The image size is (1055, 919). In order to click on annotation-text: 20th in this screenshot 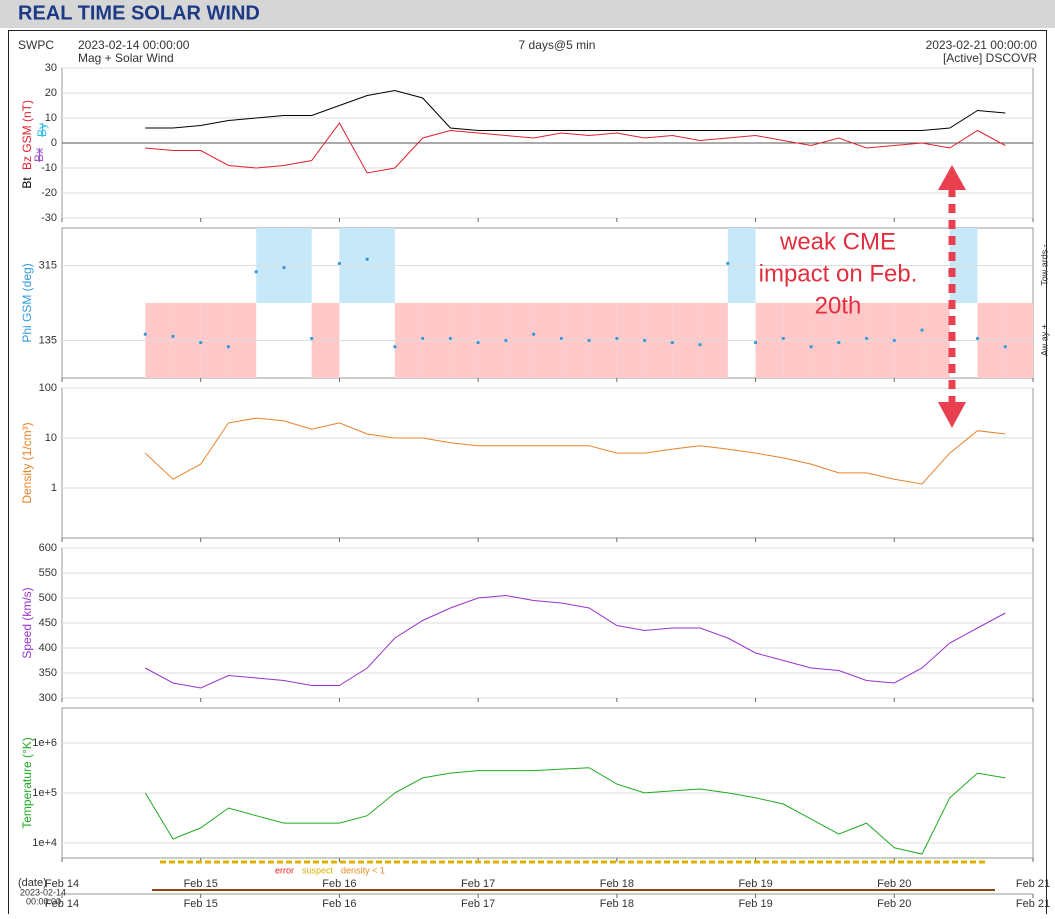, I will do `click(838, 305)`.